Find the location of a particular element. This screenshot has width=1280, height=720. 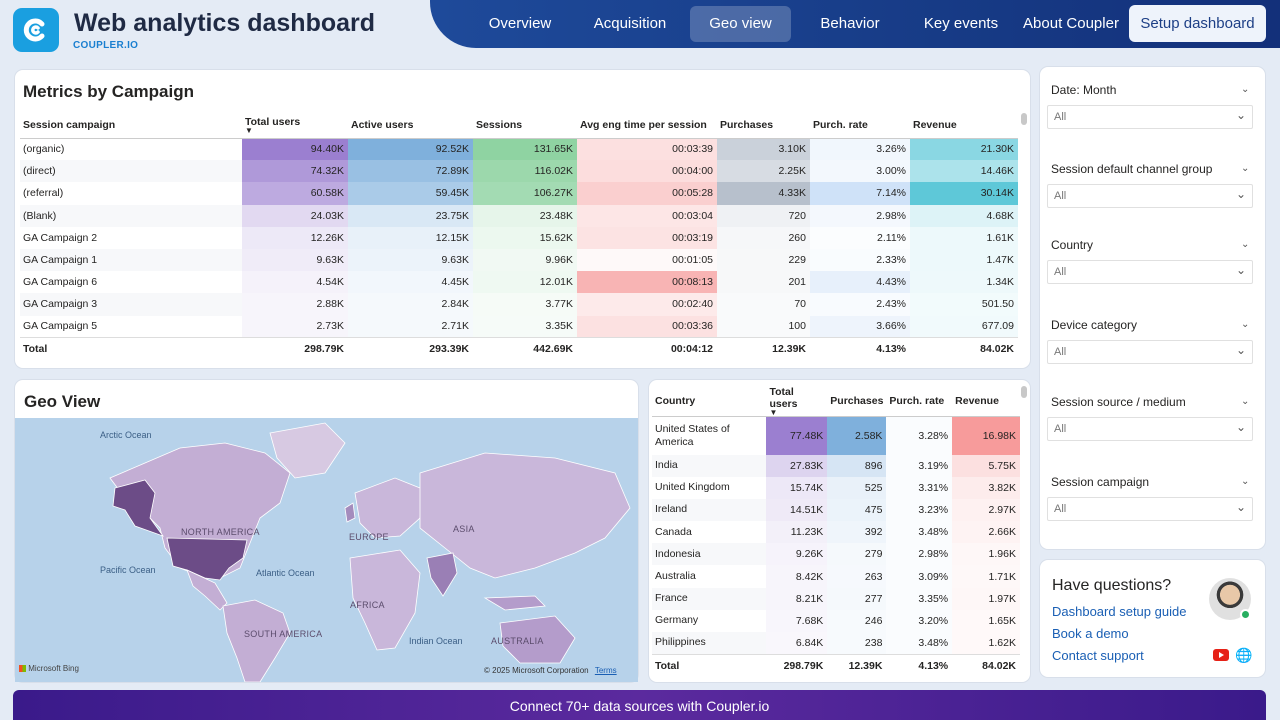

campaign-table-scrollbar is located at coordinates (1024, 119).